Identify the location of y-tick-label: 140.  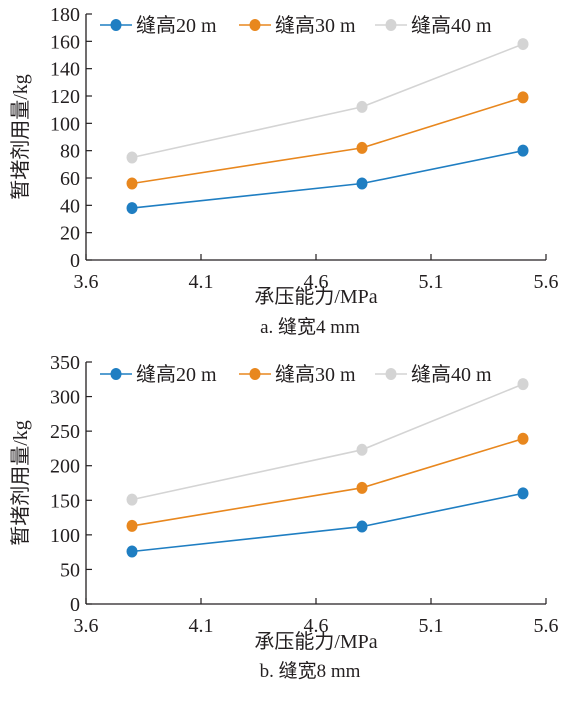
(65, 70).